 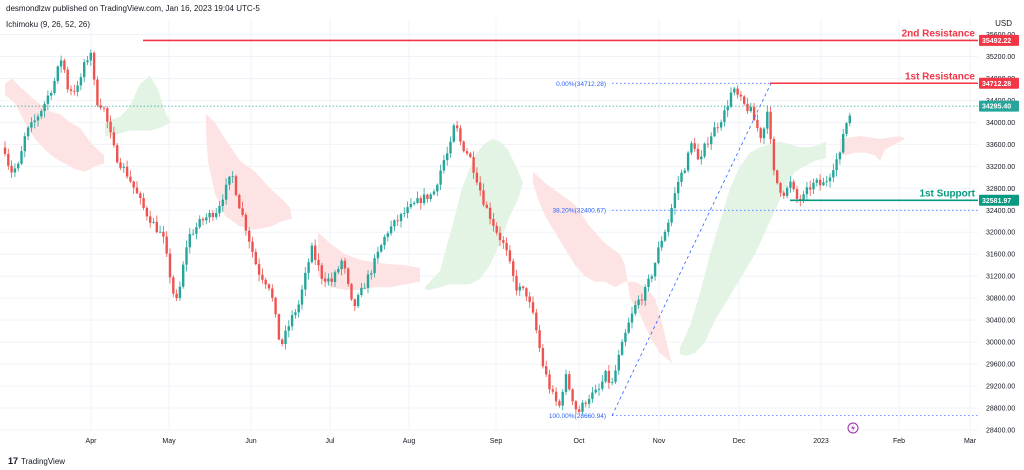 I want to click on indicator-label: Ichimoku (9, 26, 52, 26), so click(x=48, y=24).